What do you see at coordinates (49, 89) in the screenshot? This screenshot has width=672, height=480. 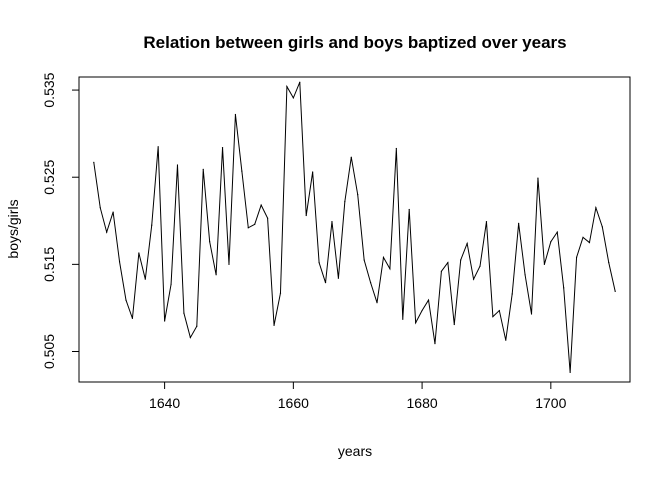 I see `y-tick-label: 0.535` at bounding box center [49, 89].